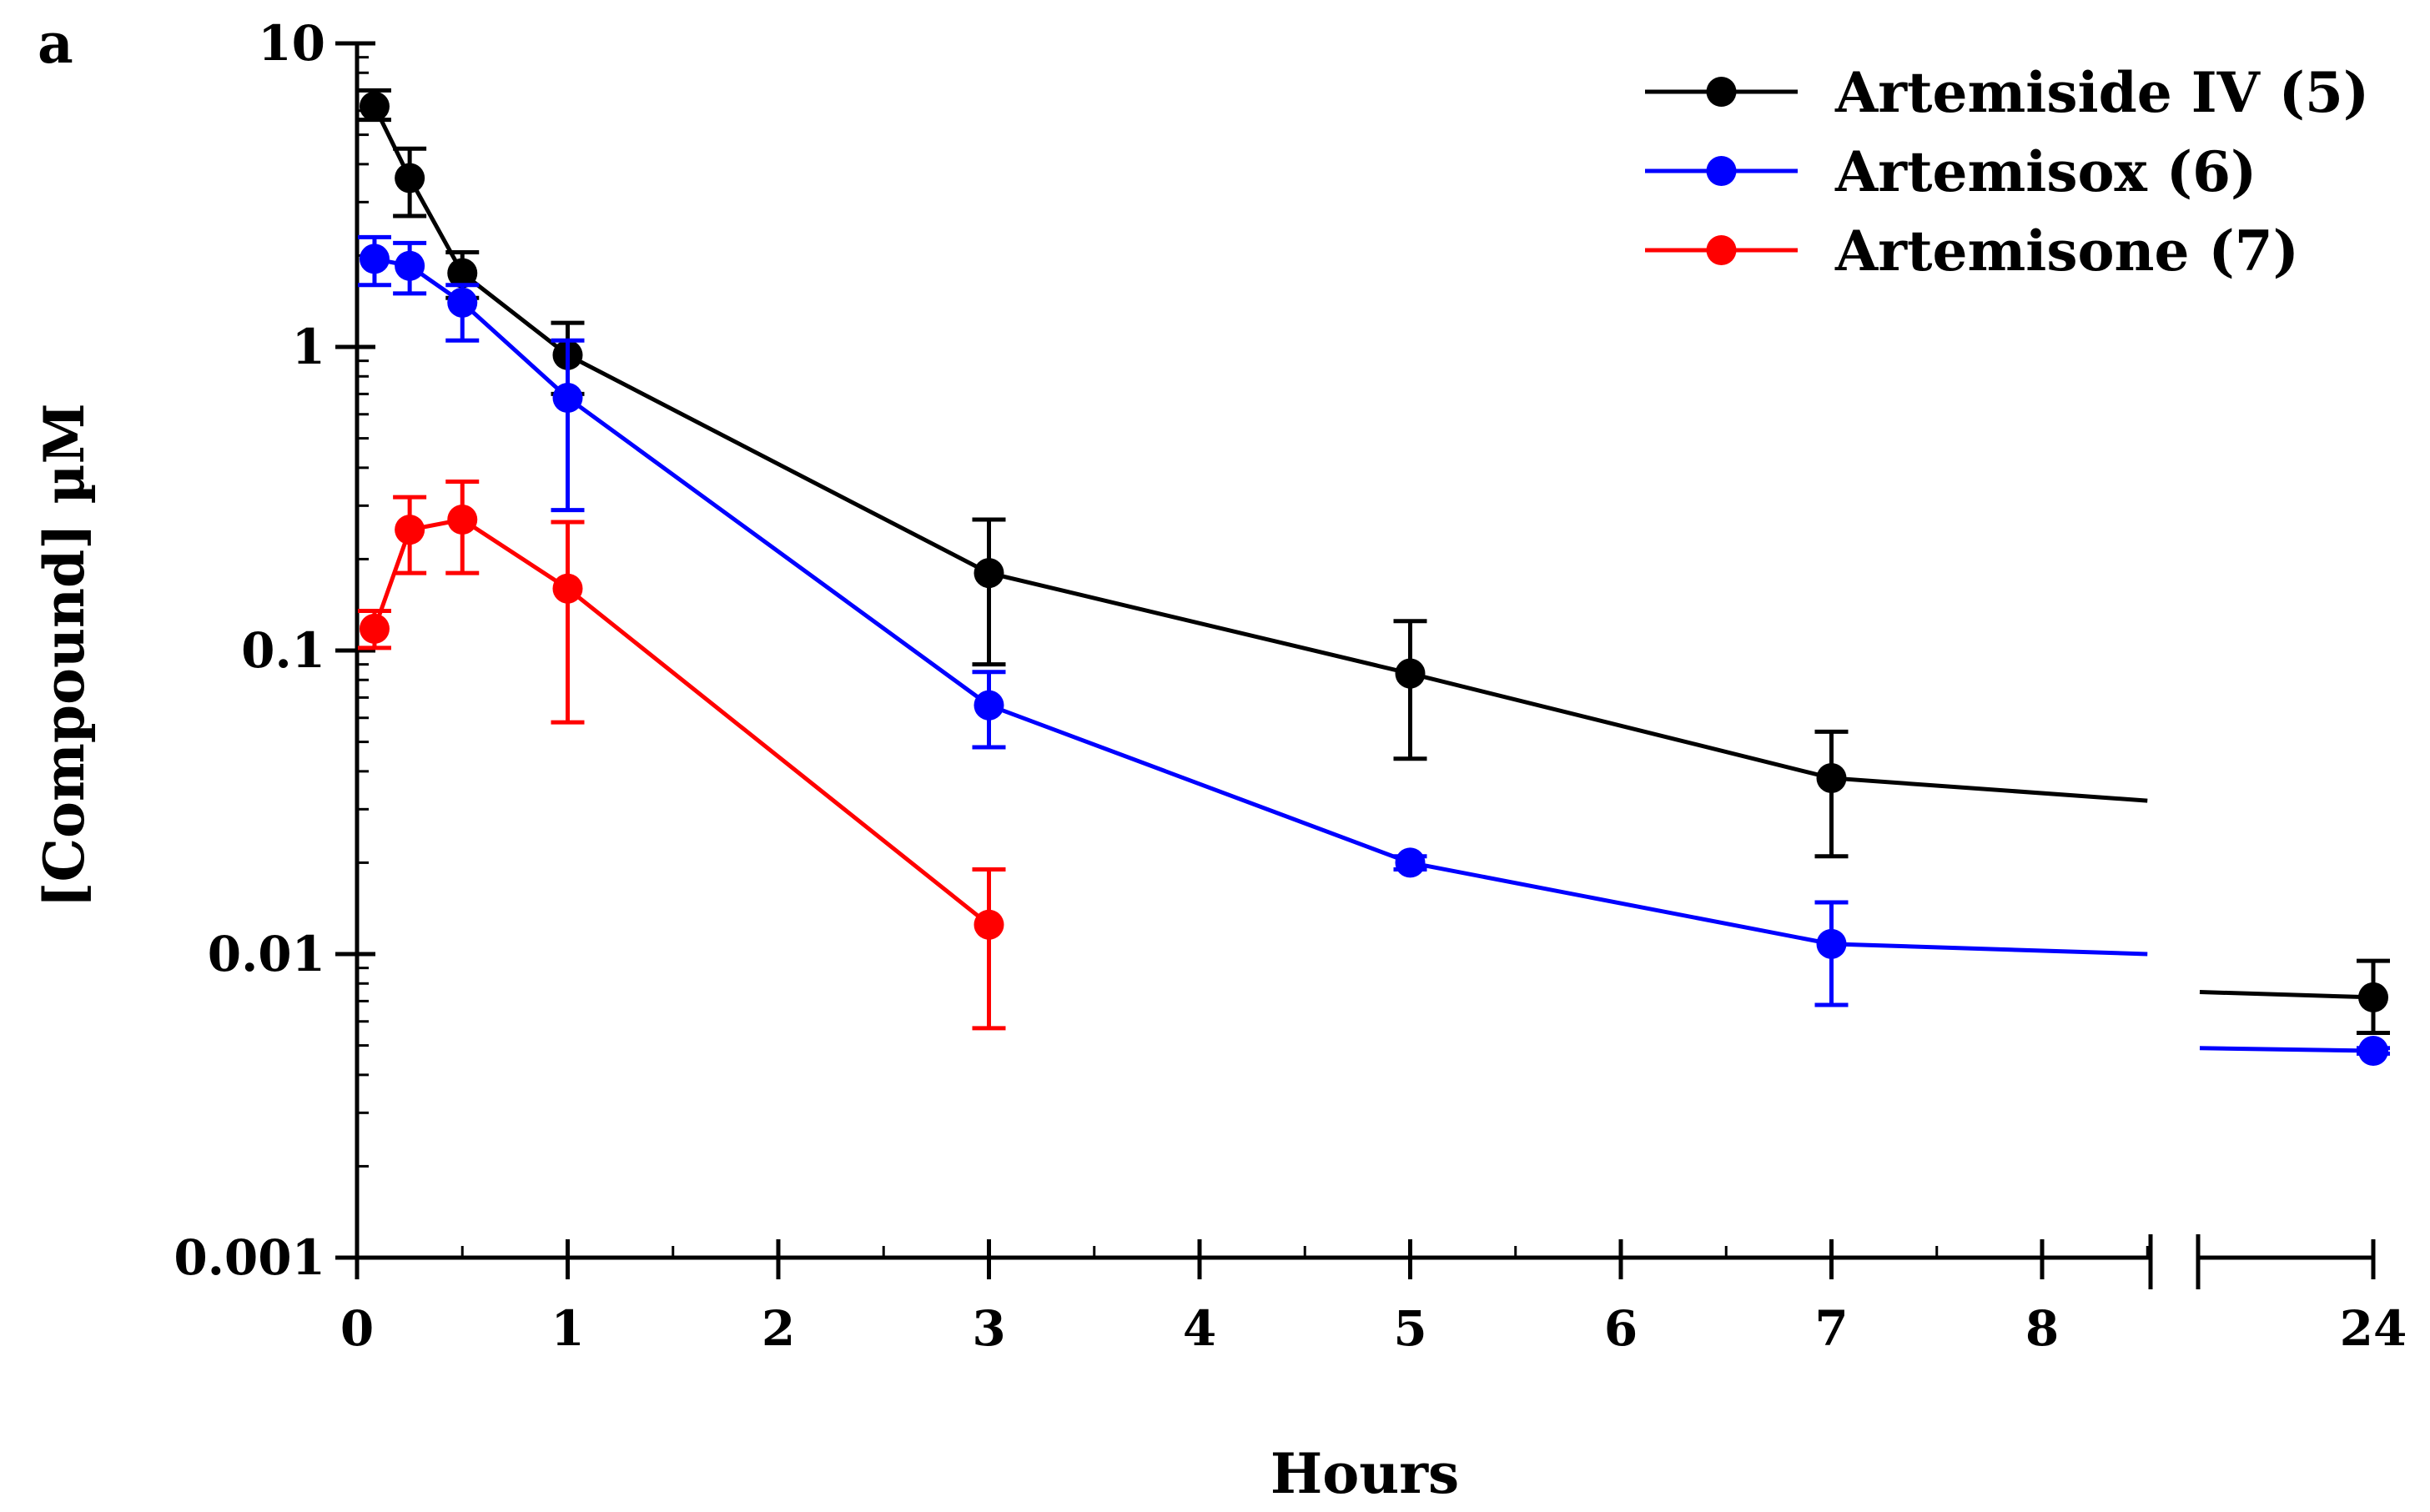 Image resolution: width=2430 pixels, height=1512 pixels. What do you see at coordinates (2101, 93) in the screenshot?
I see `legend-label: Artemiside IV (5)` at bounding box center [2101, 93].